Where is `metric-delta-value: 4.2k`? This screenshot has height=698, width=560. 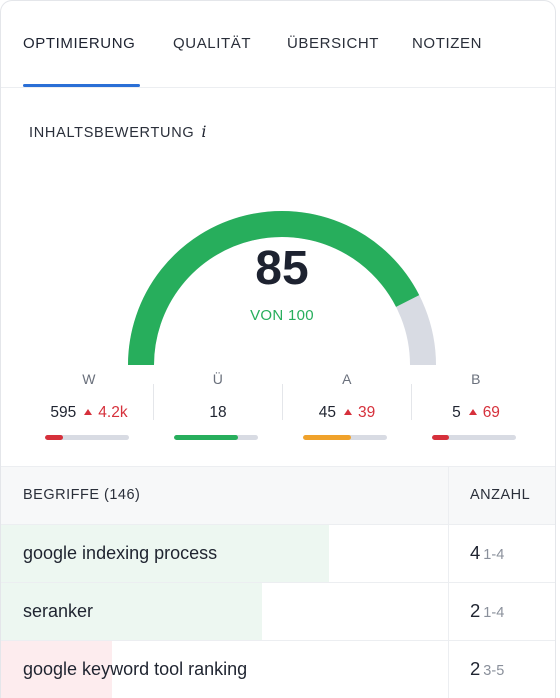 metric-delta-value: 4.2k is located at coordinates (113, 412).